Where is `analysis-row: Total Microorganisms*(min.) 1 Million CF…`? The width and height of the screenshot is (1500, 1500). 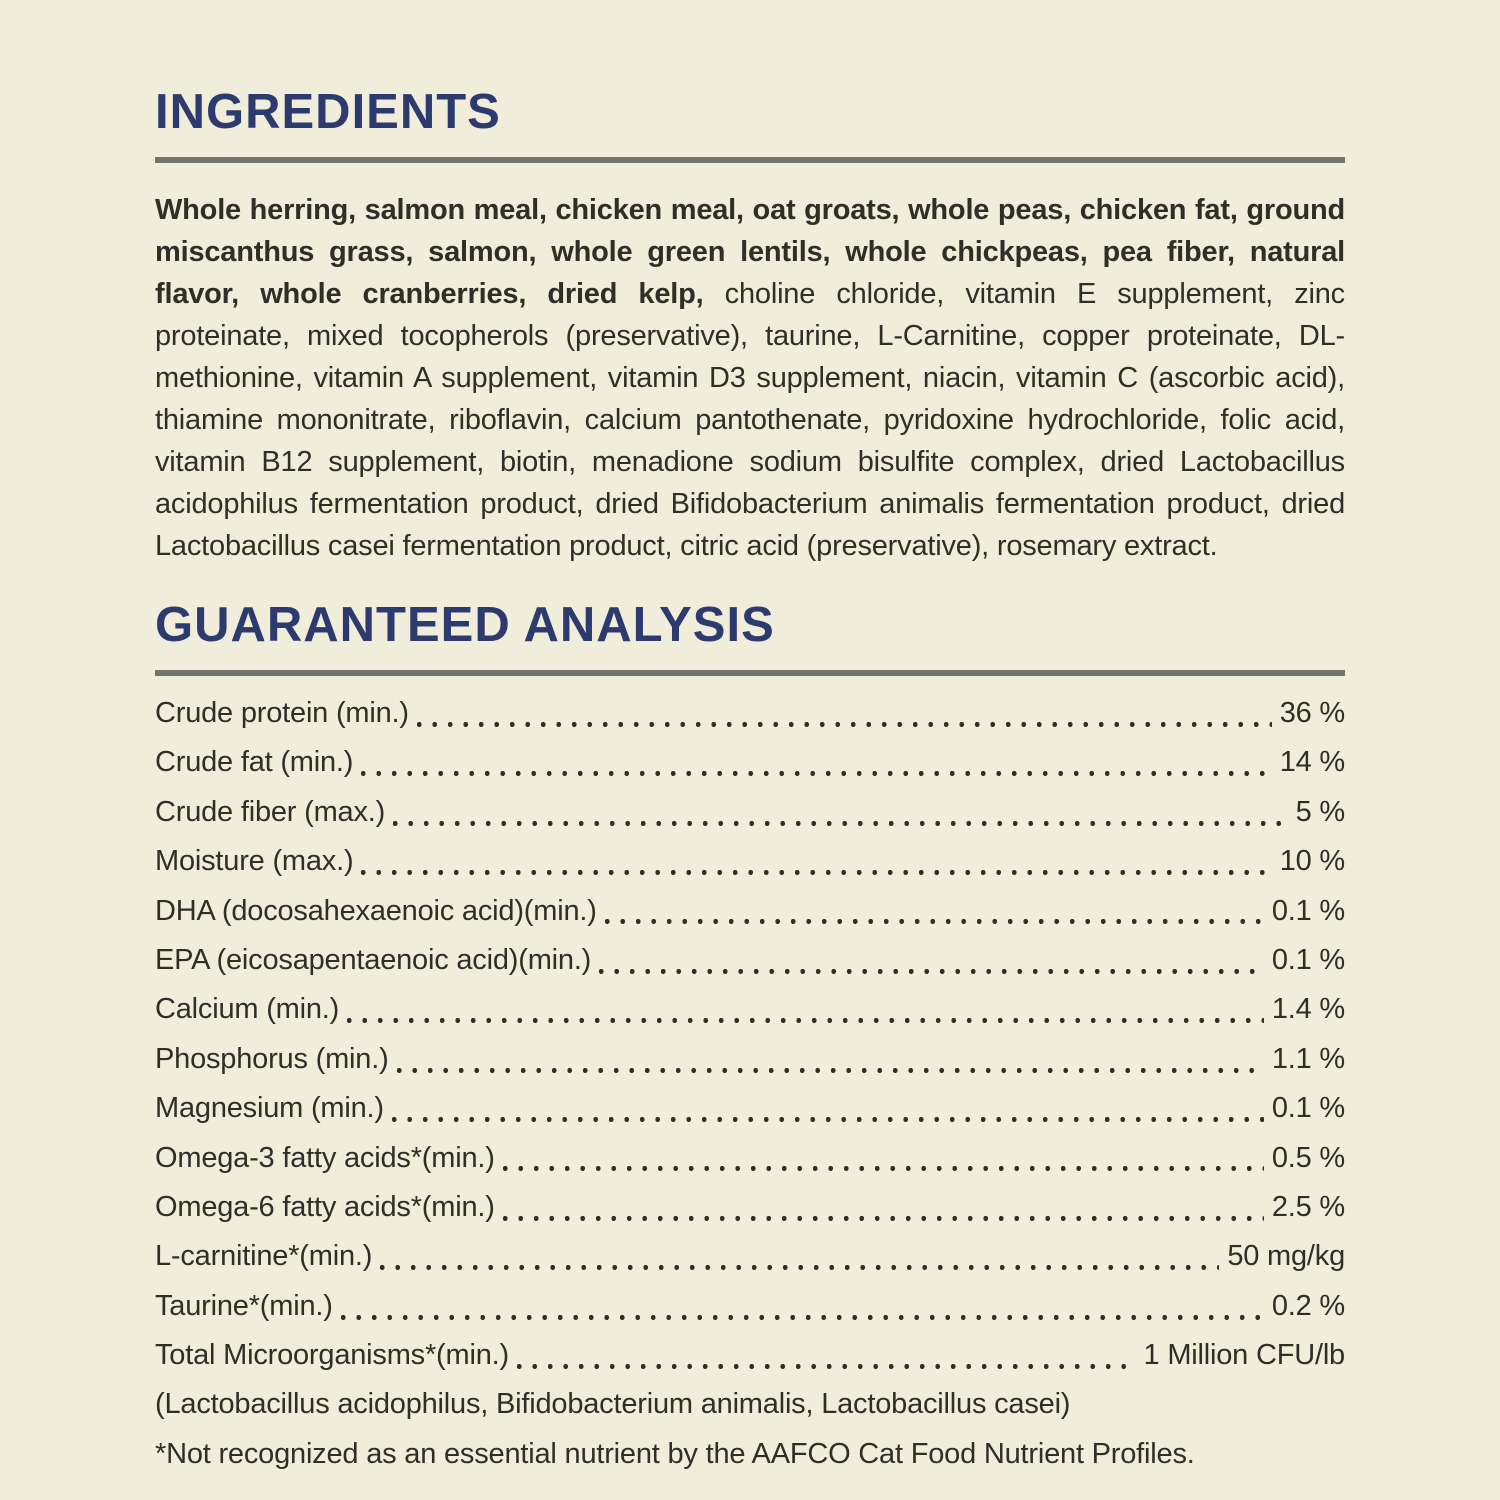 analysis-row: Total Microorganisms*(min.) 1 Million CF… is located at coordinates (750, 1356).